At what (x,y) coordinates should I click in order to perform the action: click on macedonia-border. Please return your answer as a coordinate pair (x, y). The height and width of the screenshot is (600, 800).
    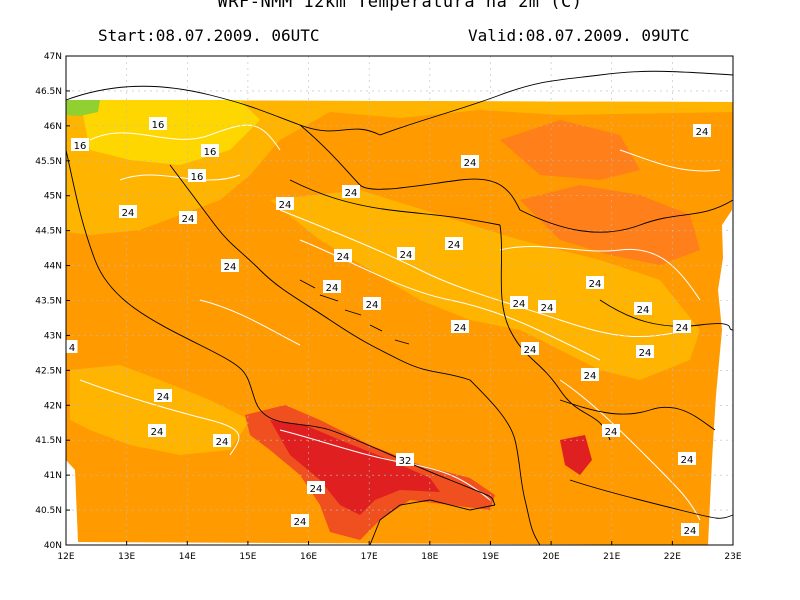
    Looking at the image, I should click on (637, 415).